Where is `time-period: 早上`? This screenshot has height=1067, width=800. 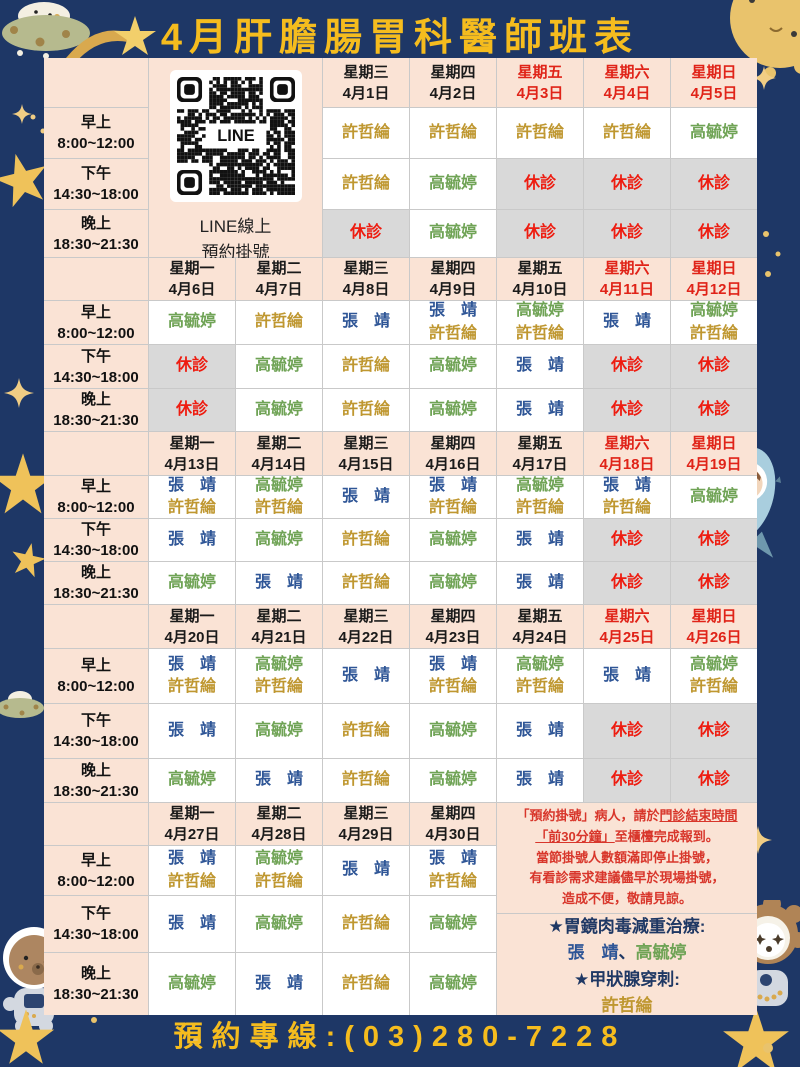
time-period: 早上 is located at coordinates (95, 665).